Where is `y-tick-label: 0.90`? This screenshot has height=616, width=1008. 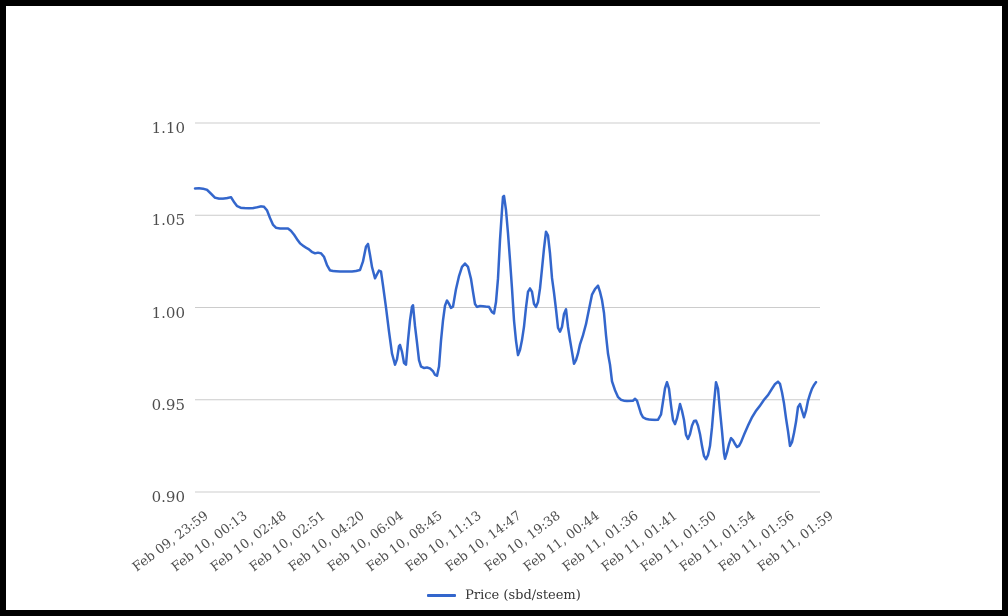 y-tick-label: 0.90 is located at coordinates (168, 497).